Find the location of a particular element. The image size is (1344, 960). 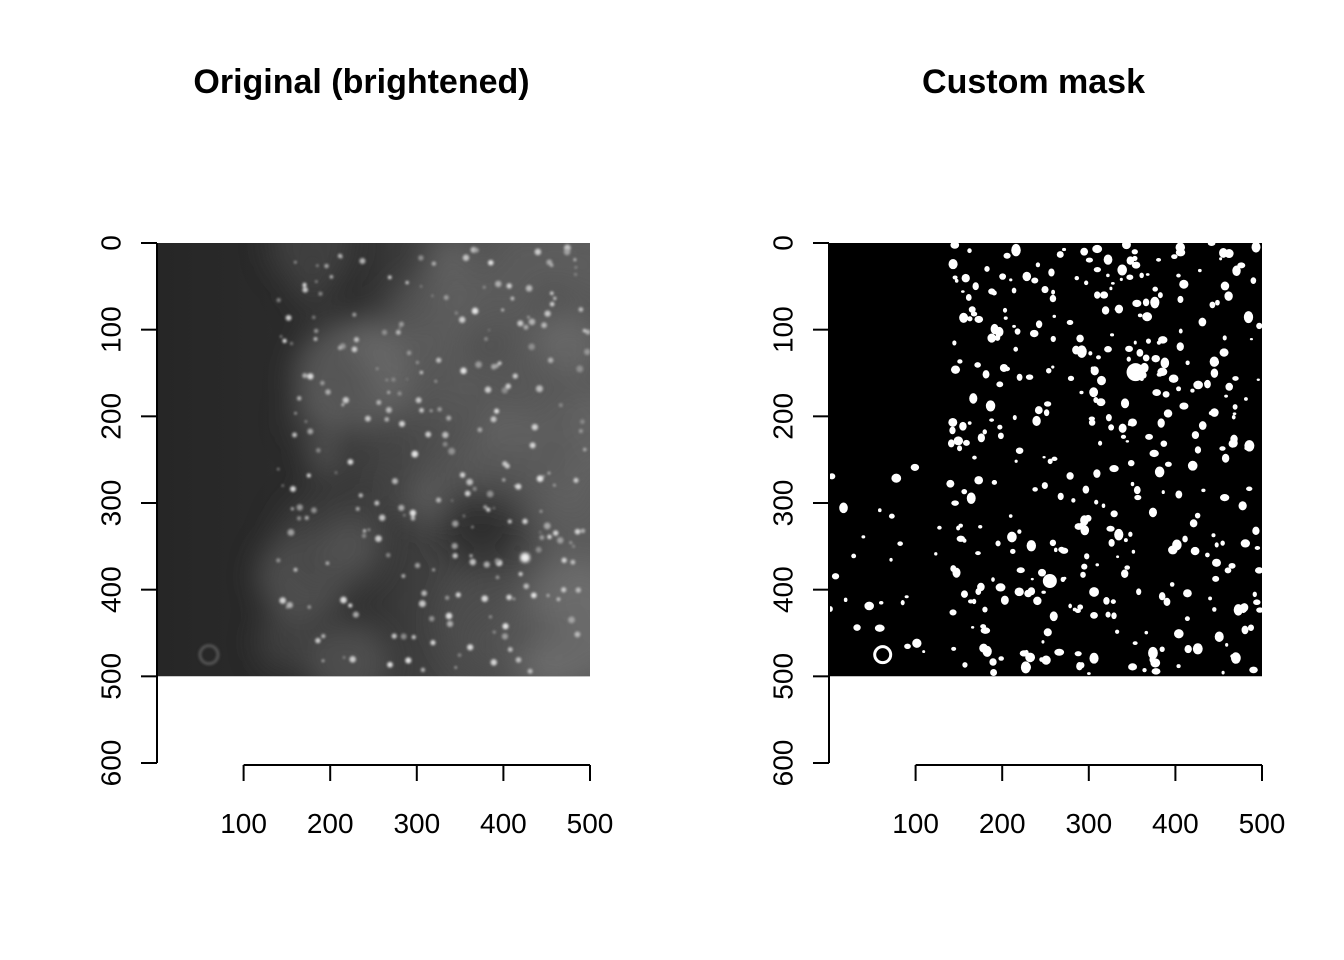

mask-blobs is located at coordinates (1045, 460).